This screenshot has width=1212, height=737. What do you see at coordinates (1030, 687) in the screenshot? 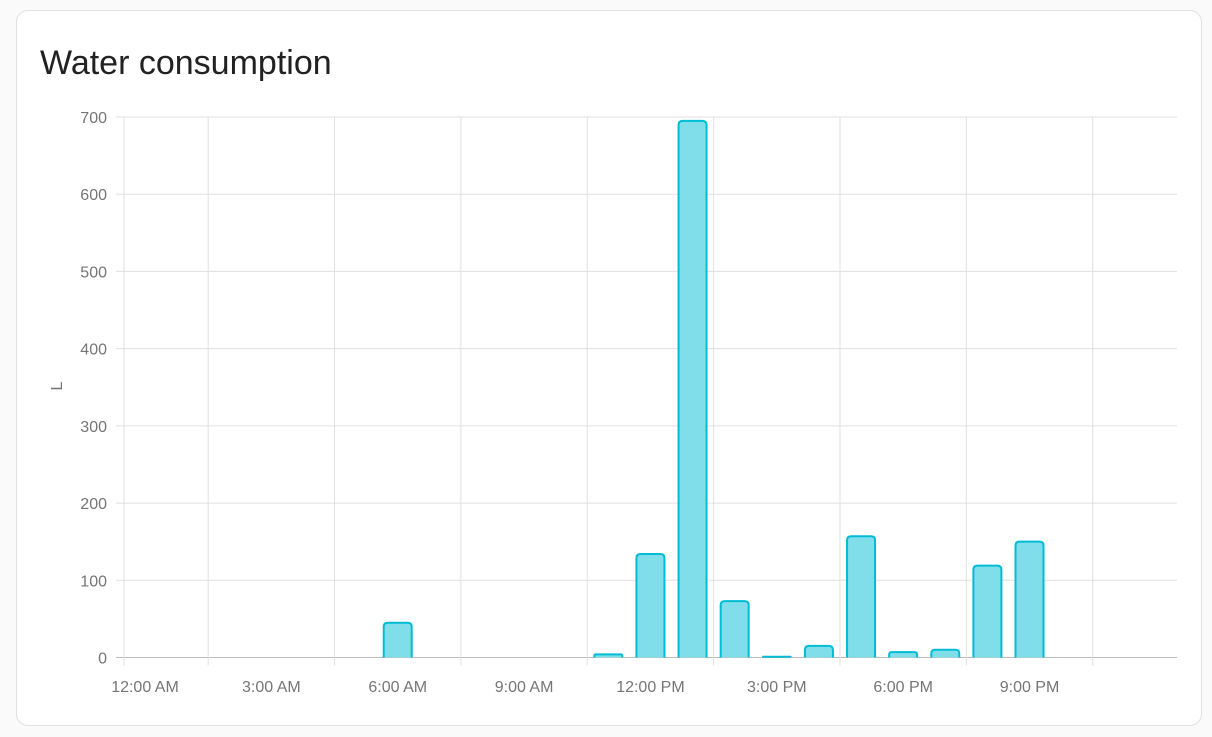
I see `x-tick-label: 9:00 PM` at bounding box center [1030, 687].